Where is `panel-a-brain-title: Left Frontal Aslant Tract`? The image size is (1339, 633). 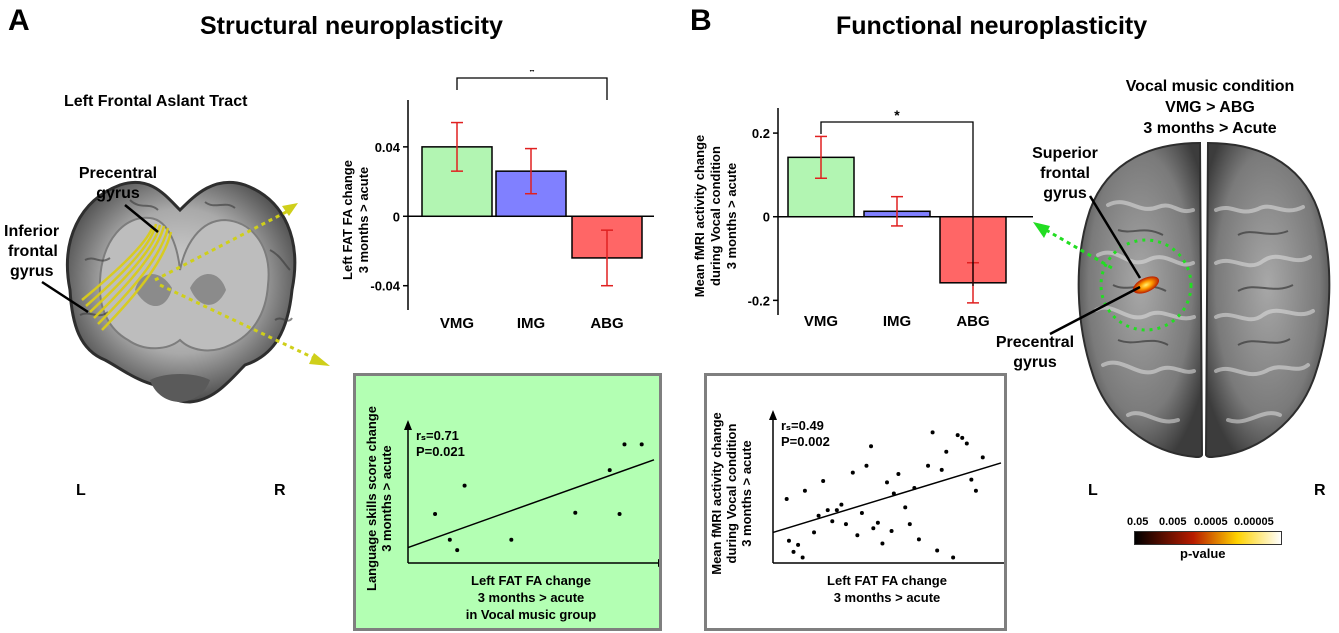
panel-a-brain-title: Left Frontal Aslant Tract is located at coordinates (156, 101).